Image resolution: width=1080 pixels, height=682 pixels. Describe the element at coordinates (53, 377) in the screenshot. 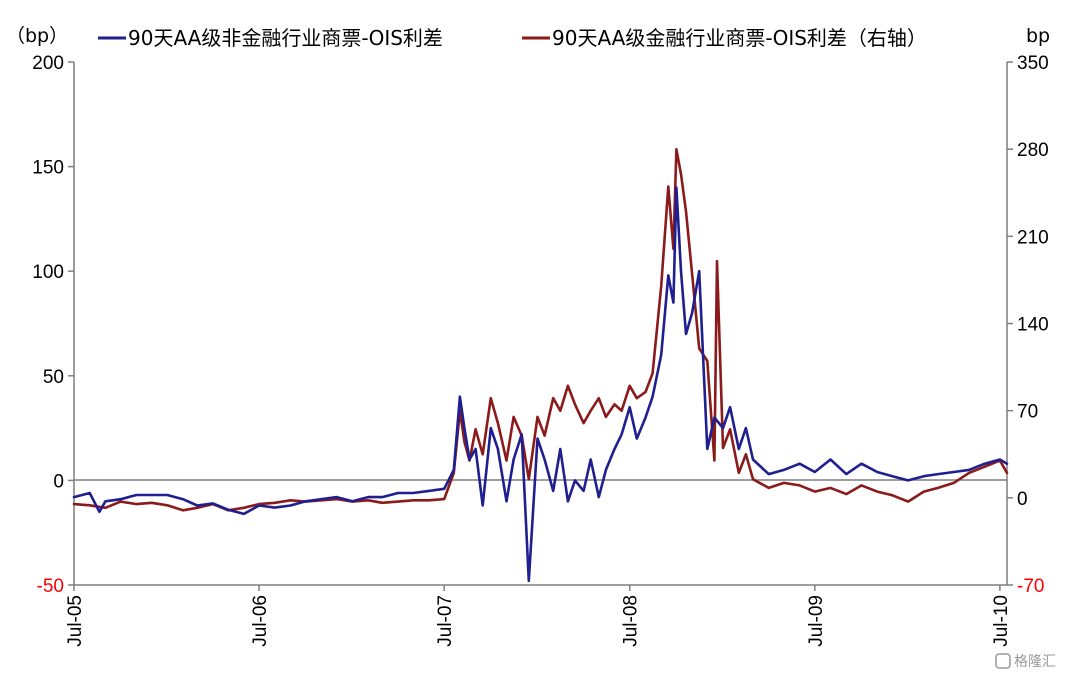

I see `left-tick-label: 50` at that location.